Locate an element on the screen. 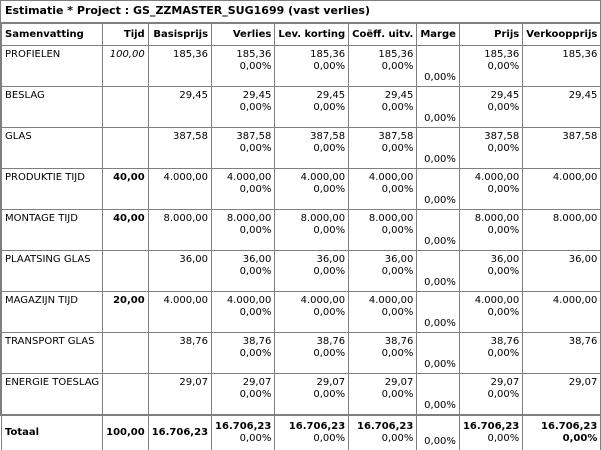 This screenshot has width=601, height=450. total-label: Totaal is located at coordinates (52, 432).